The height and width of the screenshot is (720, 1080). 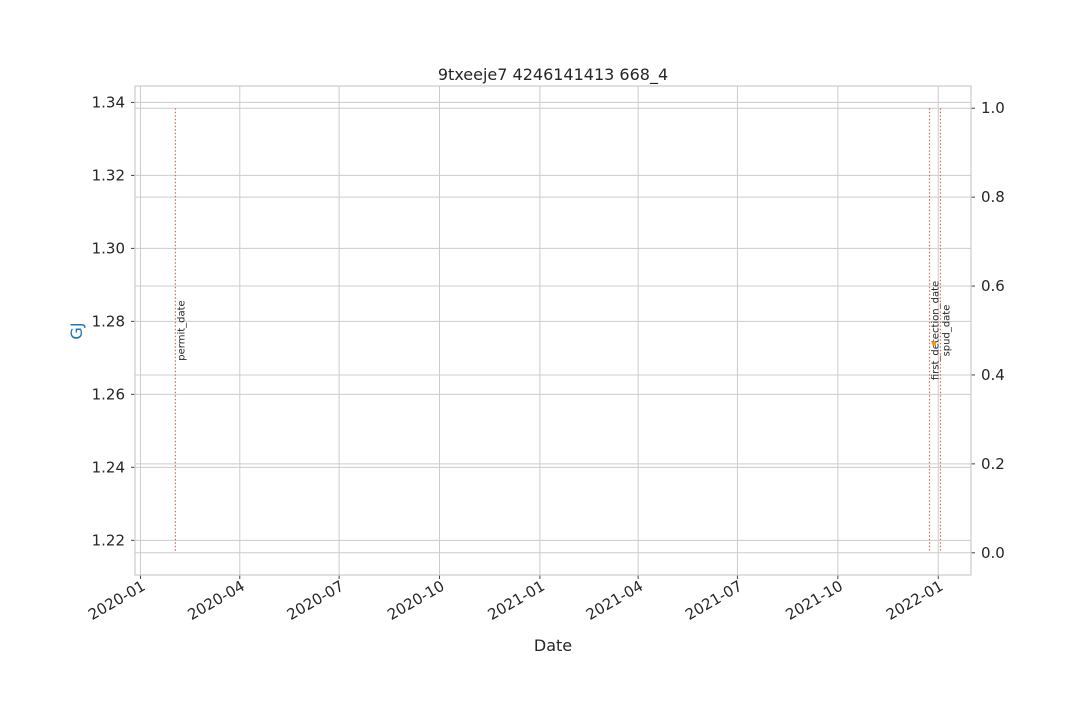 What do you see at coordinates (108, 102) in the screenshot?
I see `left-y-tick-label: 1.34` at bounding box center [108, 102].